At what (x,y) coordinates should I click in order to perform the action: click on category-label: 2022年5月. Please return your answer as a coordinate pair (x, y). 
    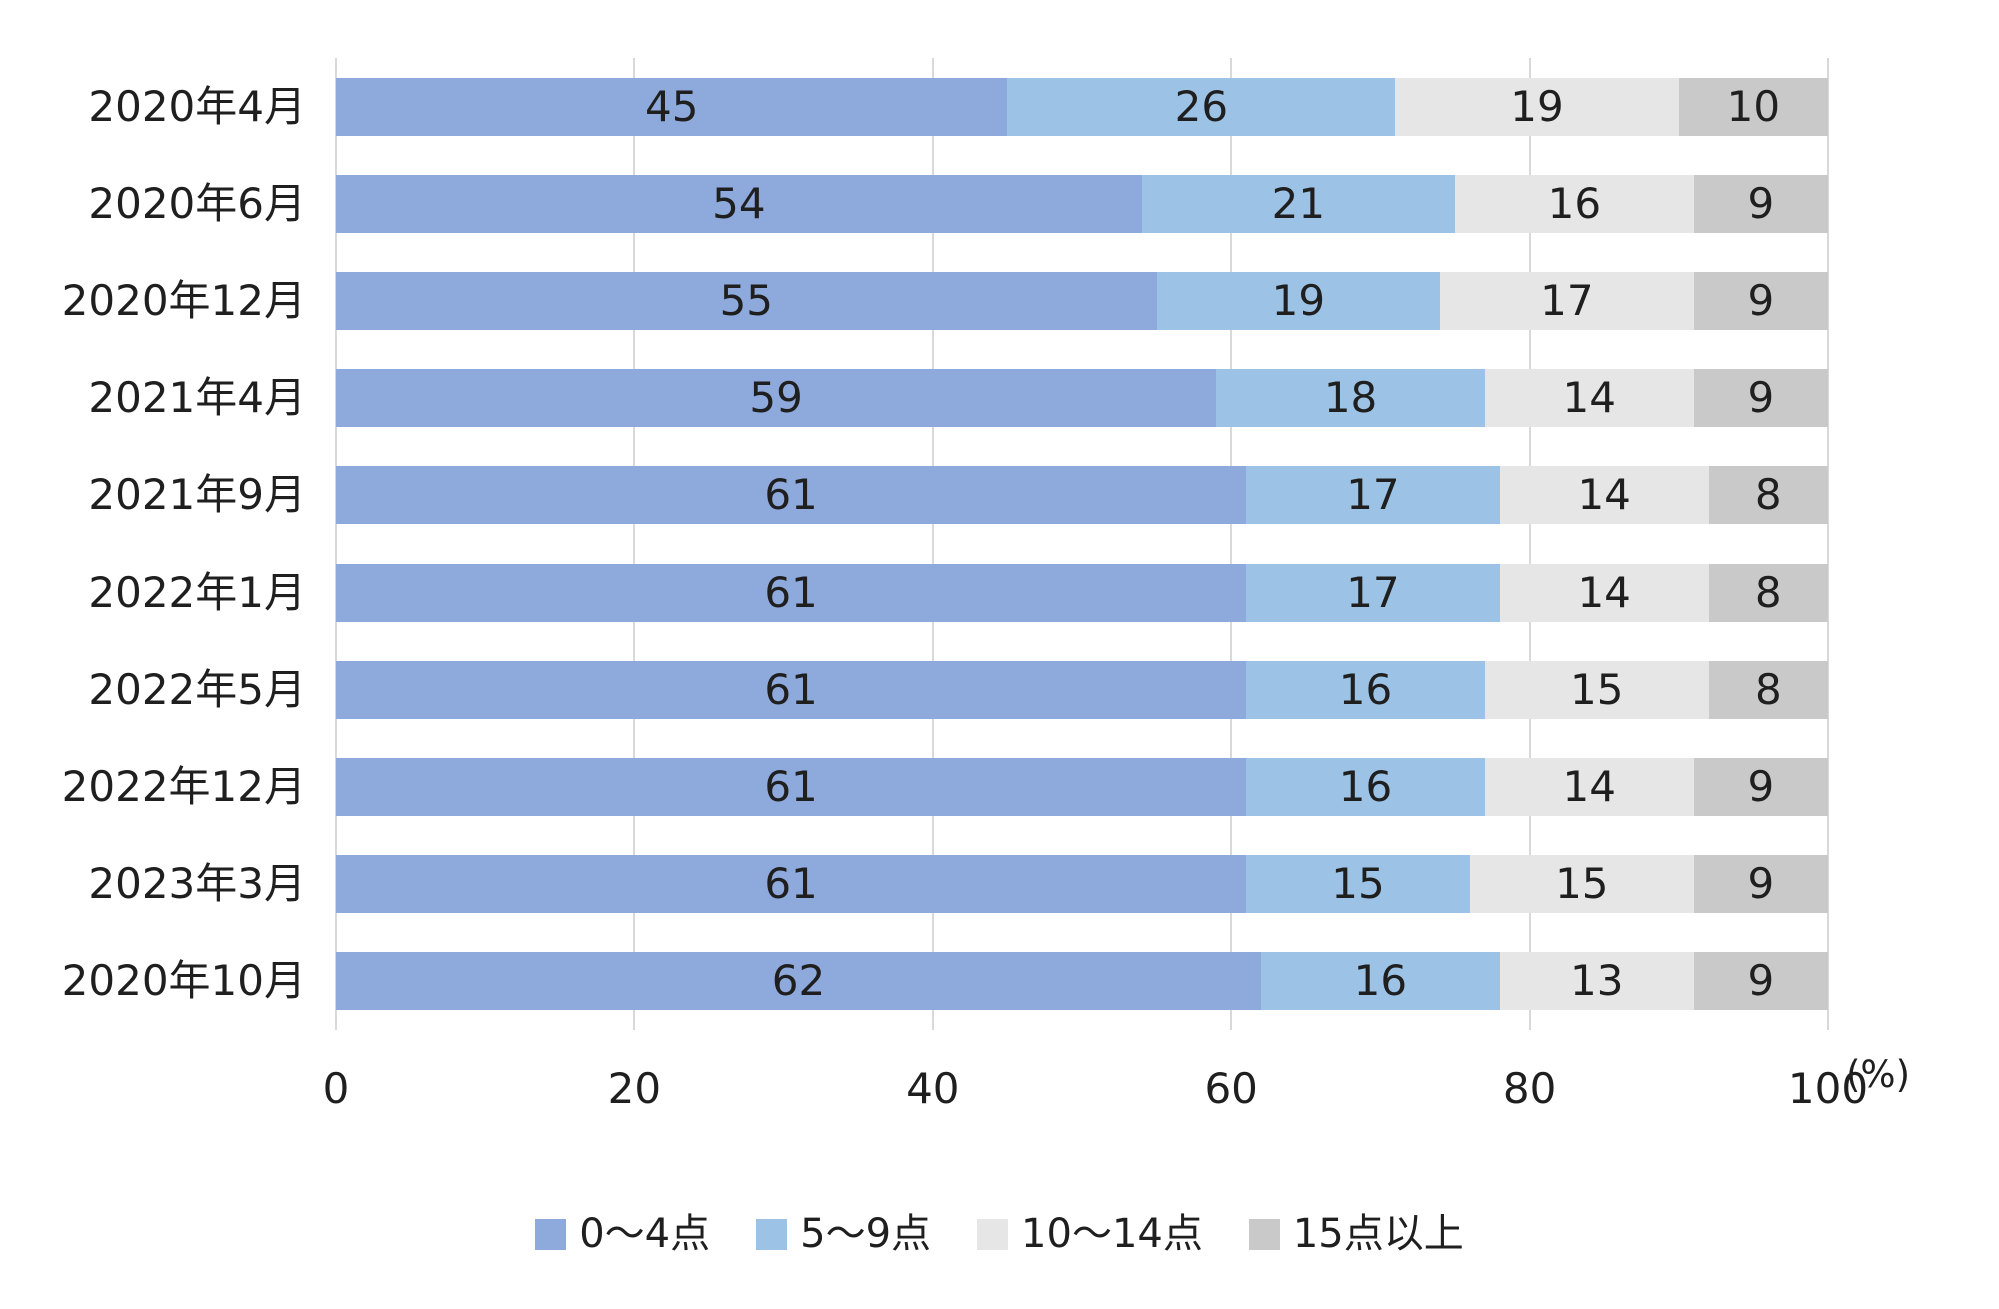
    Looking at the image, I should click on (197, 689).